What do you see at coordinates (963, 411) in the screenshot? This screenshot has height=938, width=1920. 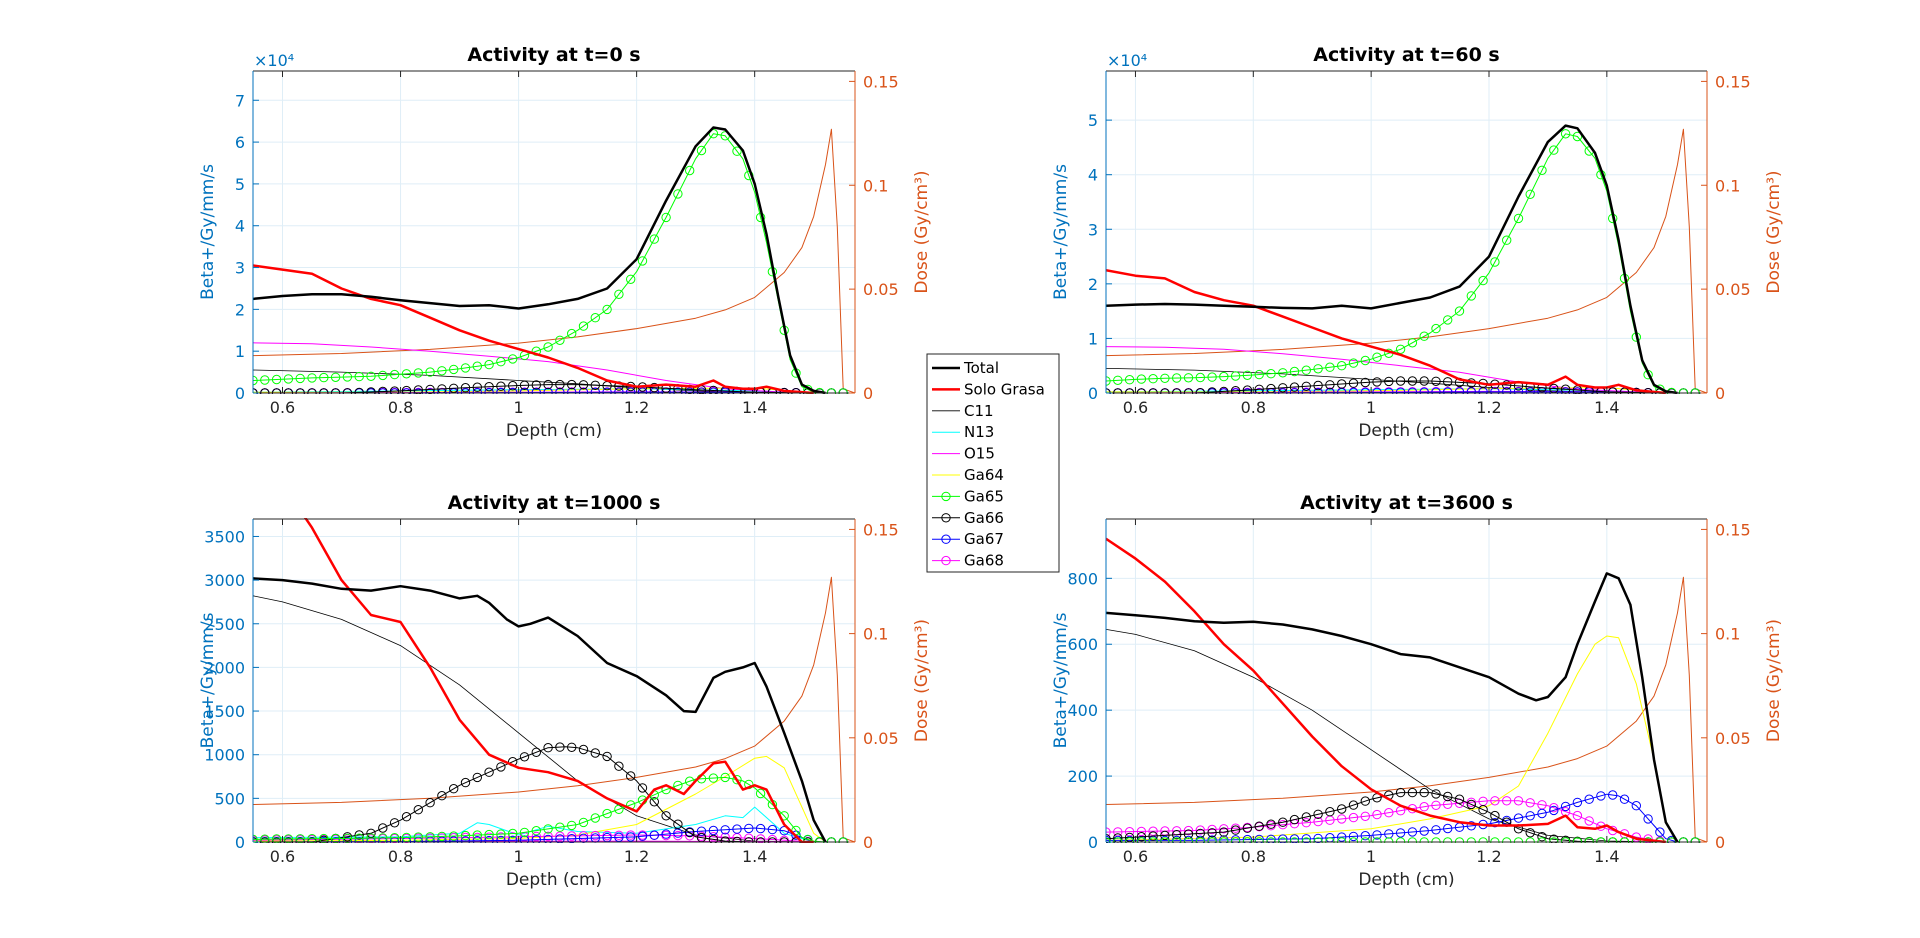 I see `legend-item-c11: C11` at bounding box center [963, 411].